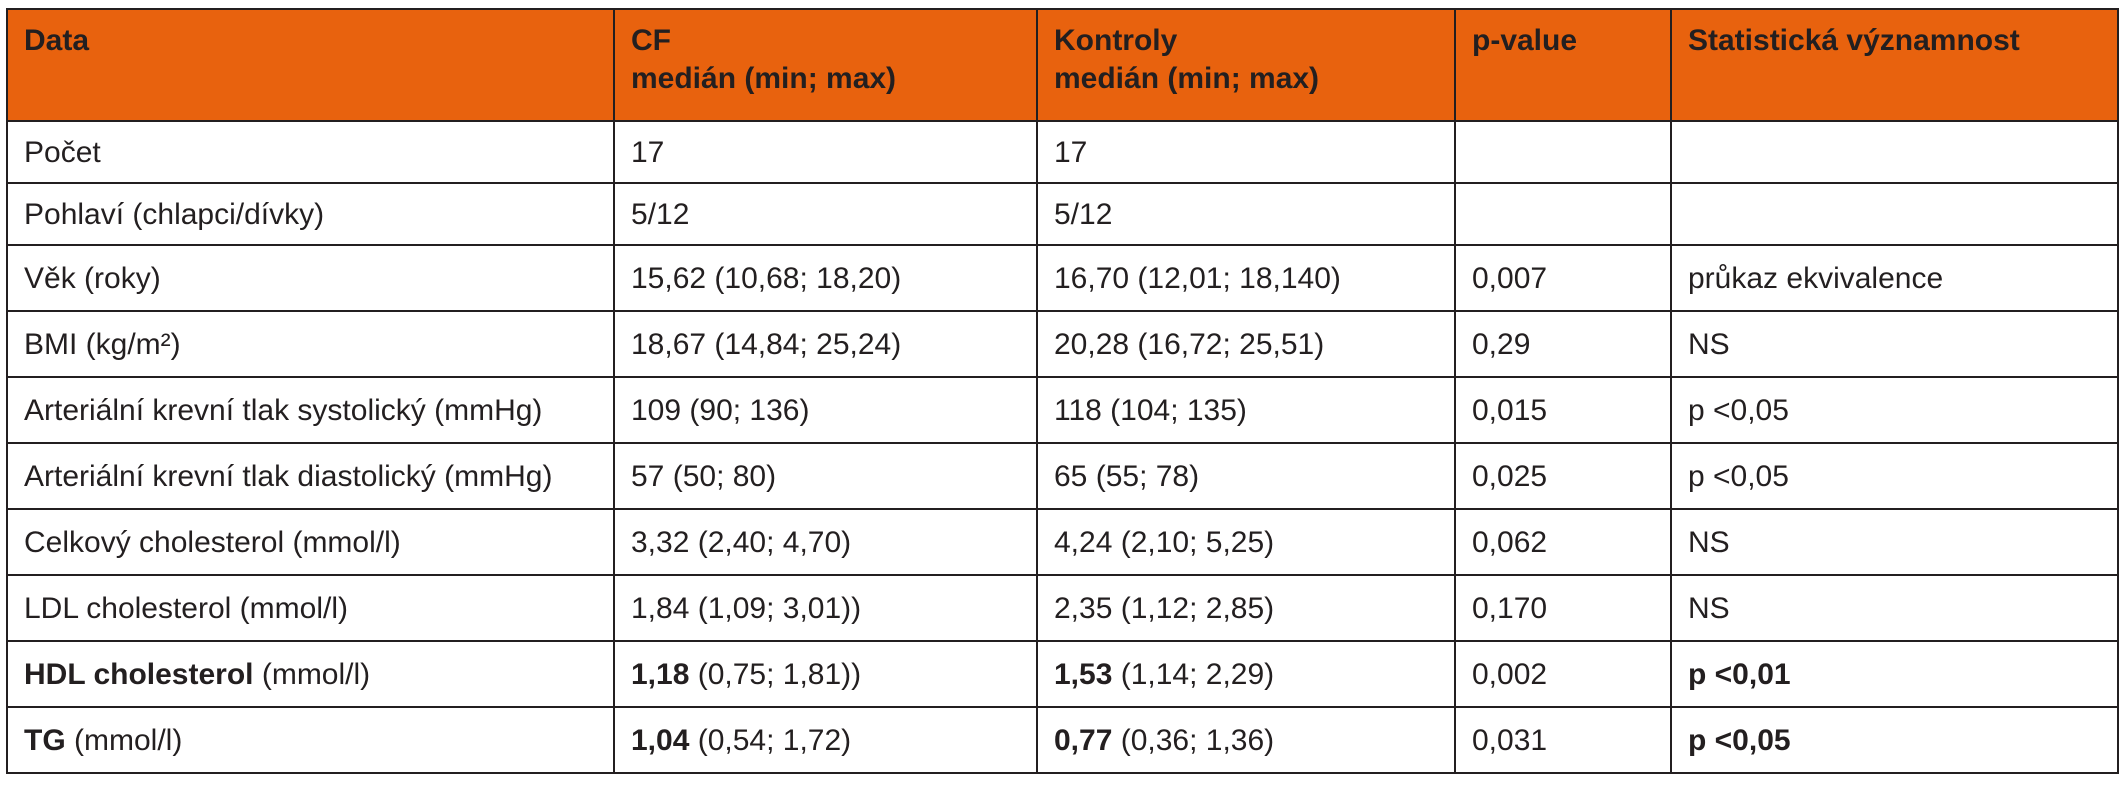 The width and height of the screenshot is (2121, 800). I want to click on row-label: Pohlaví (chlapci/dívky), so click(310, 214).